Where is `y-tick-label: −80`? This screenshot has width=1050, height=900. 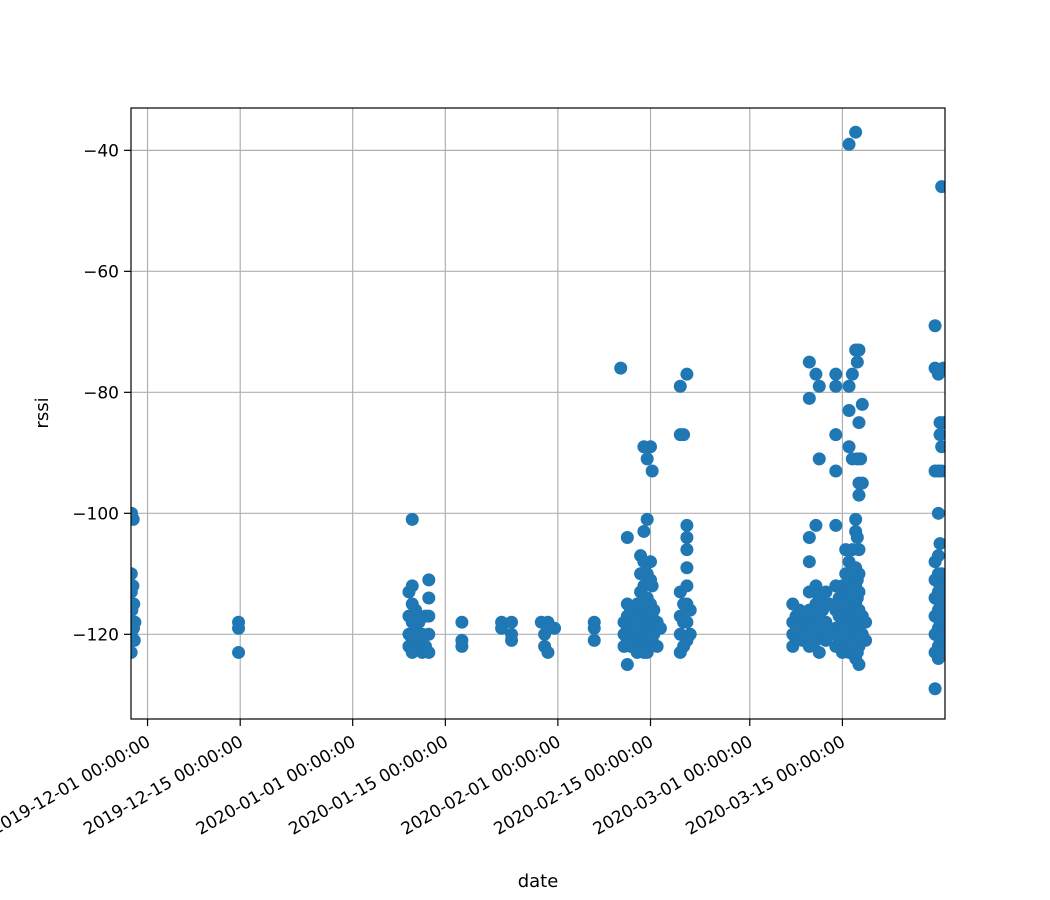
y-tick-label: −80 is located at coordinates (101, 393).